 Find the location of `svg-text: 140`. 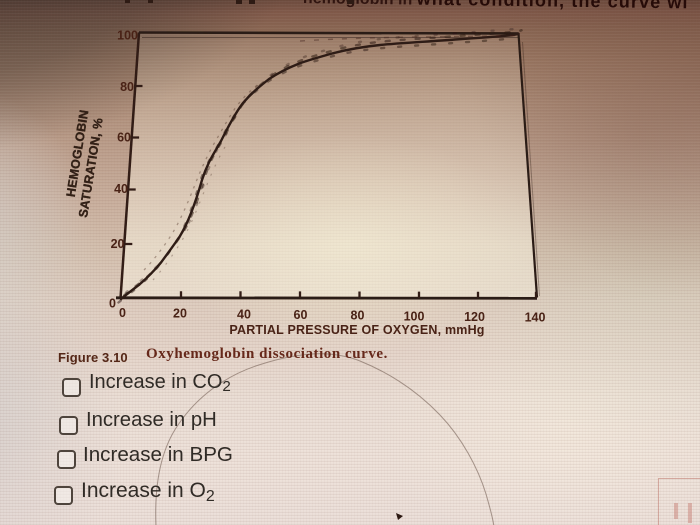

svg-text: 140 is located at coordinates (535, 318).